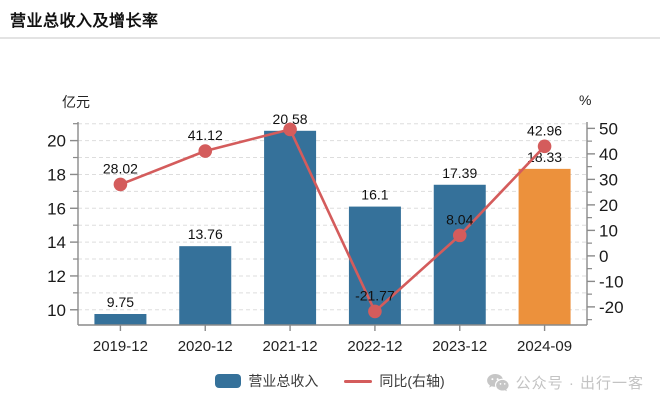  I want to click on watermark: 公众号 · 出行一客, so click(565, 382).